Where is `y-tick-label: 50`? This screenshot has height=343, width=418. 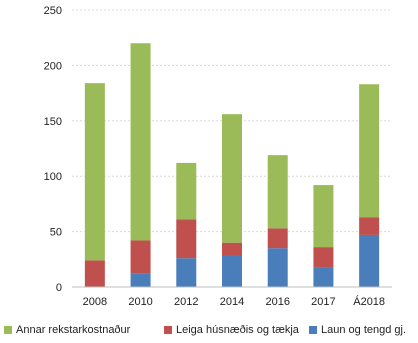 y-tick-label: 50 is located at coordinates (56, 233).